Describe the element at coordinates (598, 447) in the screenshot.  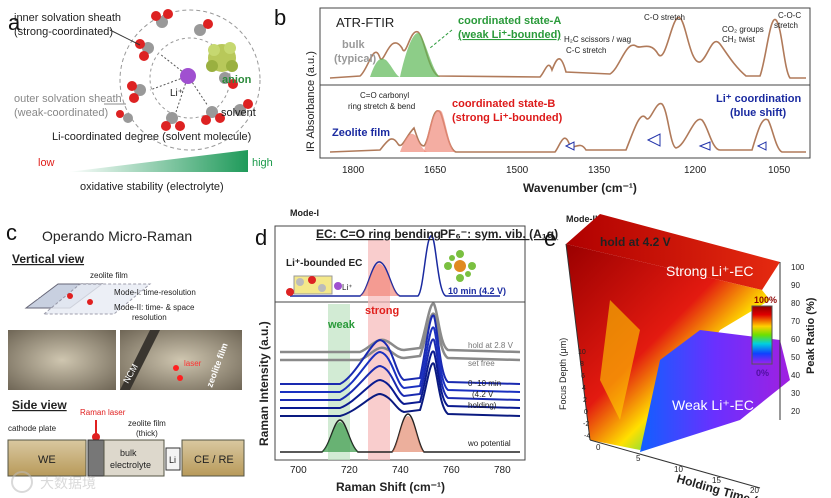
I see `xt-1: 0` at that location.